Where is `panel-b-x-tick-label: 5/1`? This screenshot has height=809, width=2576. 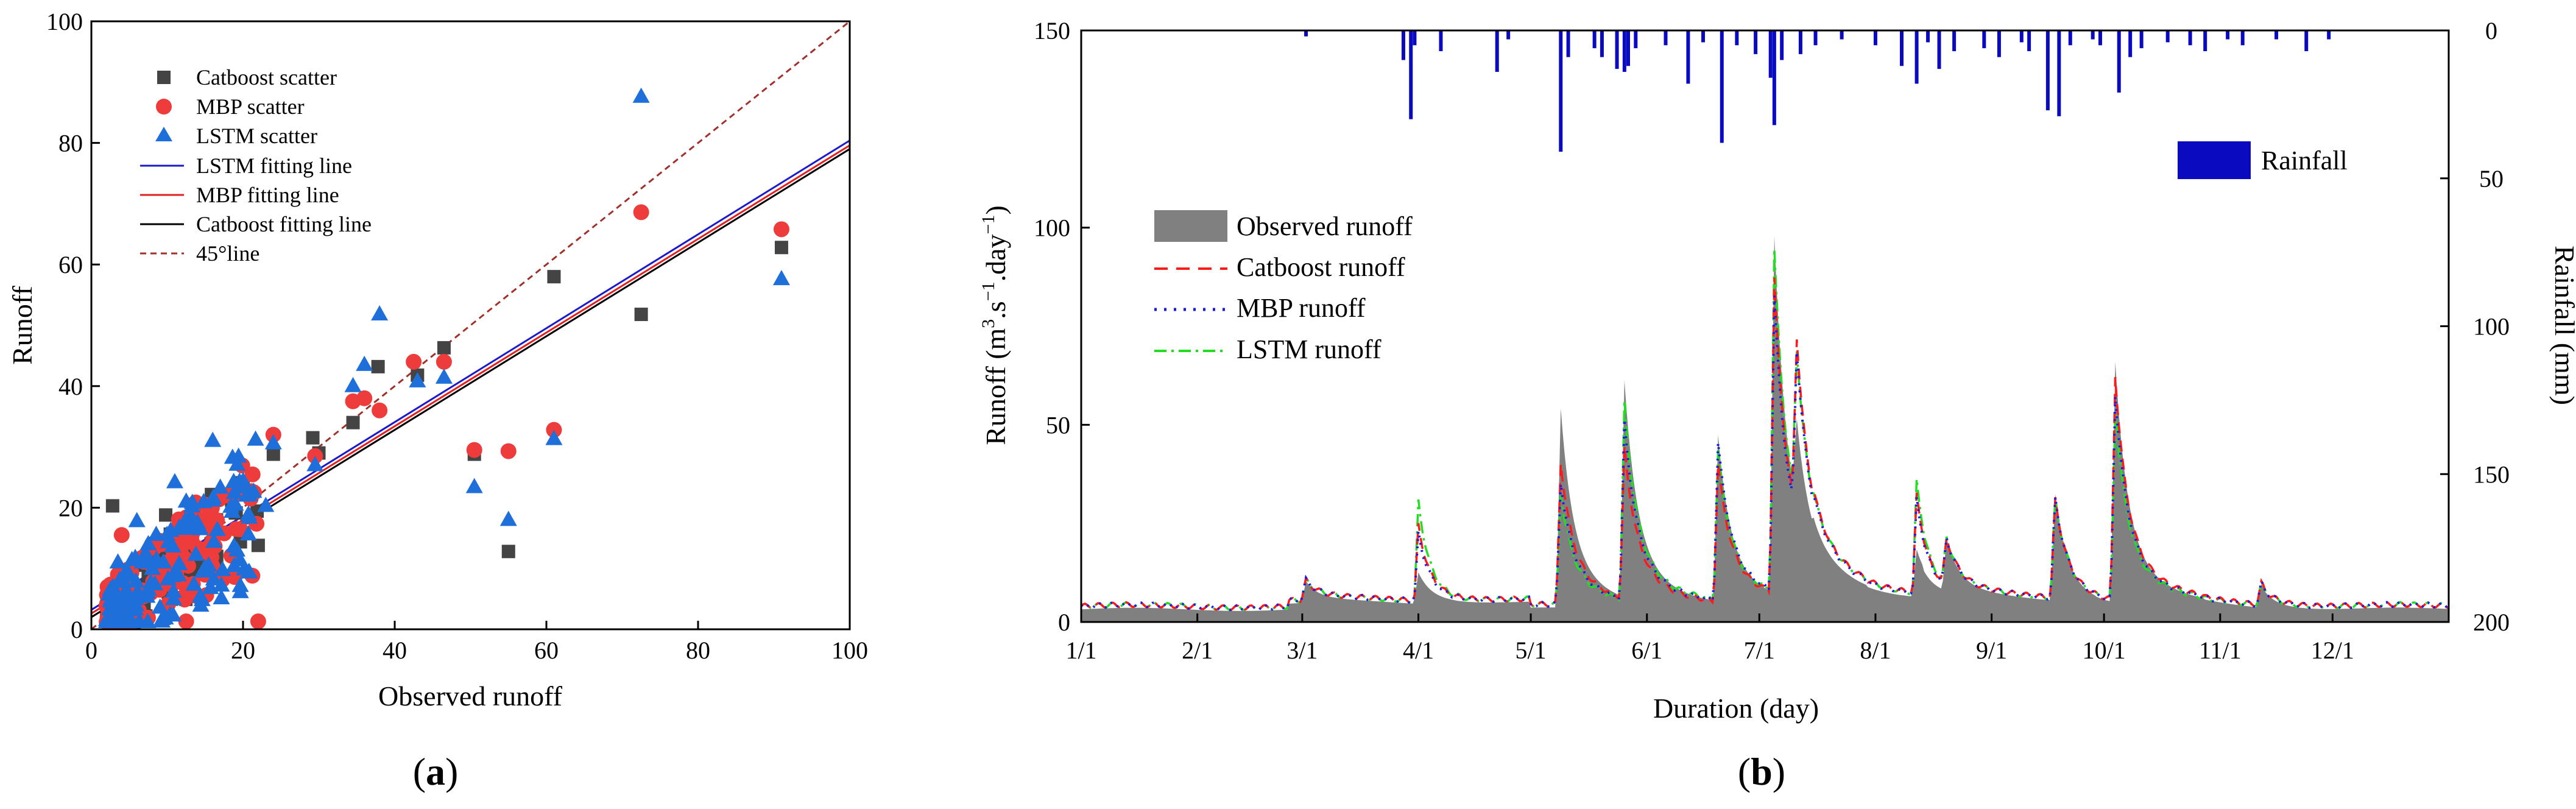 panel-b-x-tick-label: 5/1 is located at coordinates (1531, 651).